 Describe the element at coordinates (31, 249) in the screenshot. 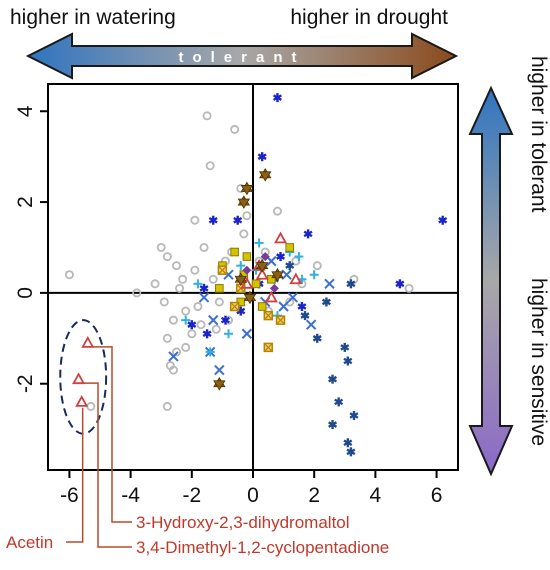

I see `y-axis-ticks: -2 0 2 4` at that location.